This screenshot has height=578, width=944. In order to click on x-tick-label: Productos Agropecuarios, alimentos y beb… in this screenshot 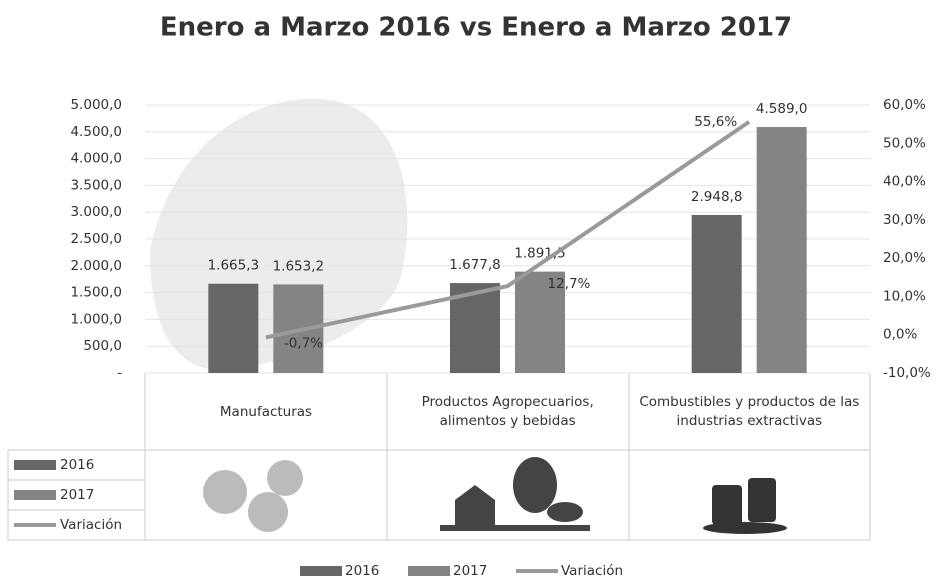, I will do `click(507, 411)`.